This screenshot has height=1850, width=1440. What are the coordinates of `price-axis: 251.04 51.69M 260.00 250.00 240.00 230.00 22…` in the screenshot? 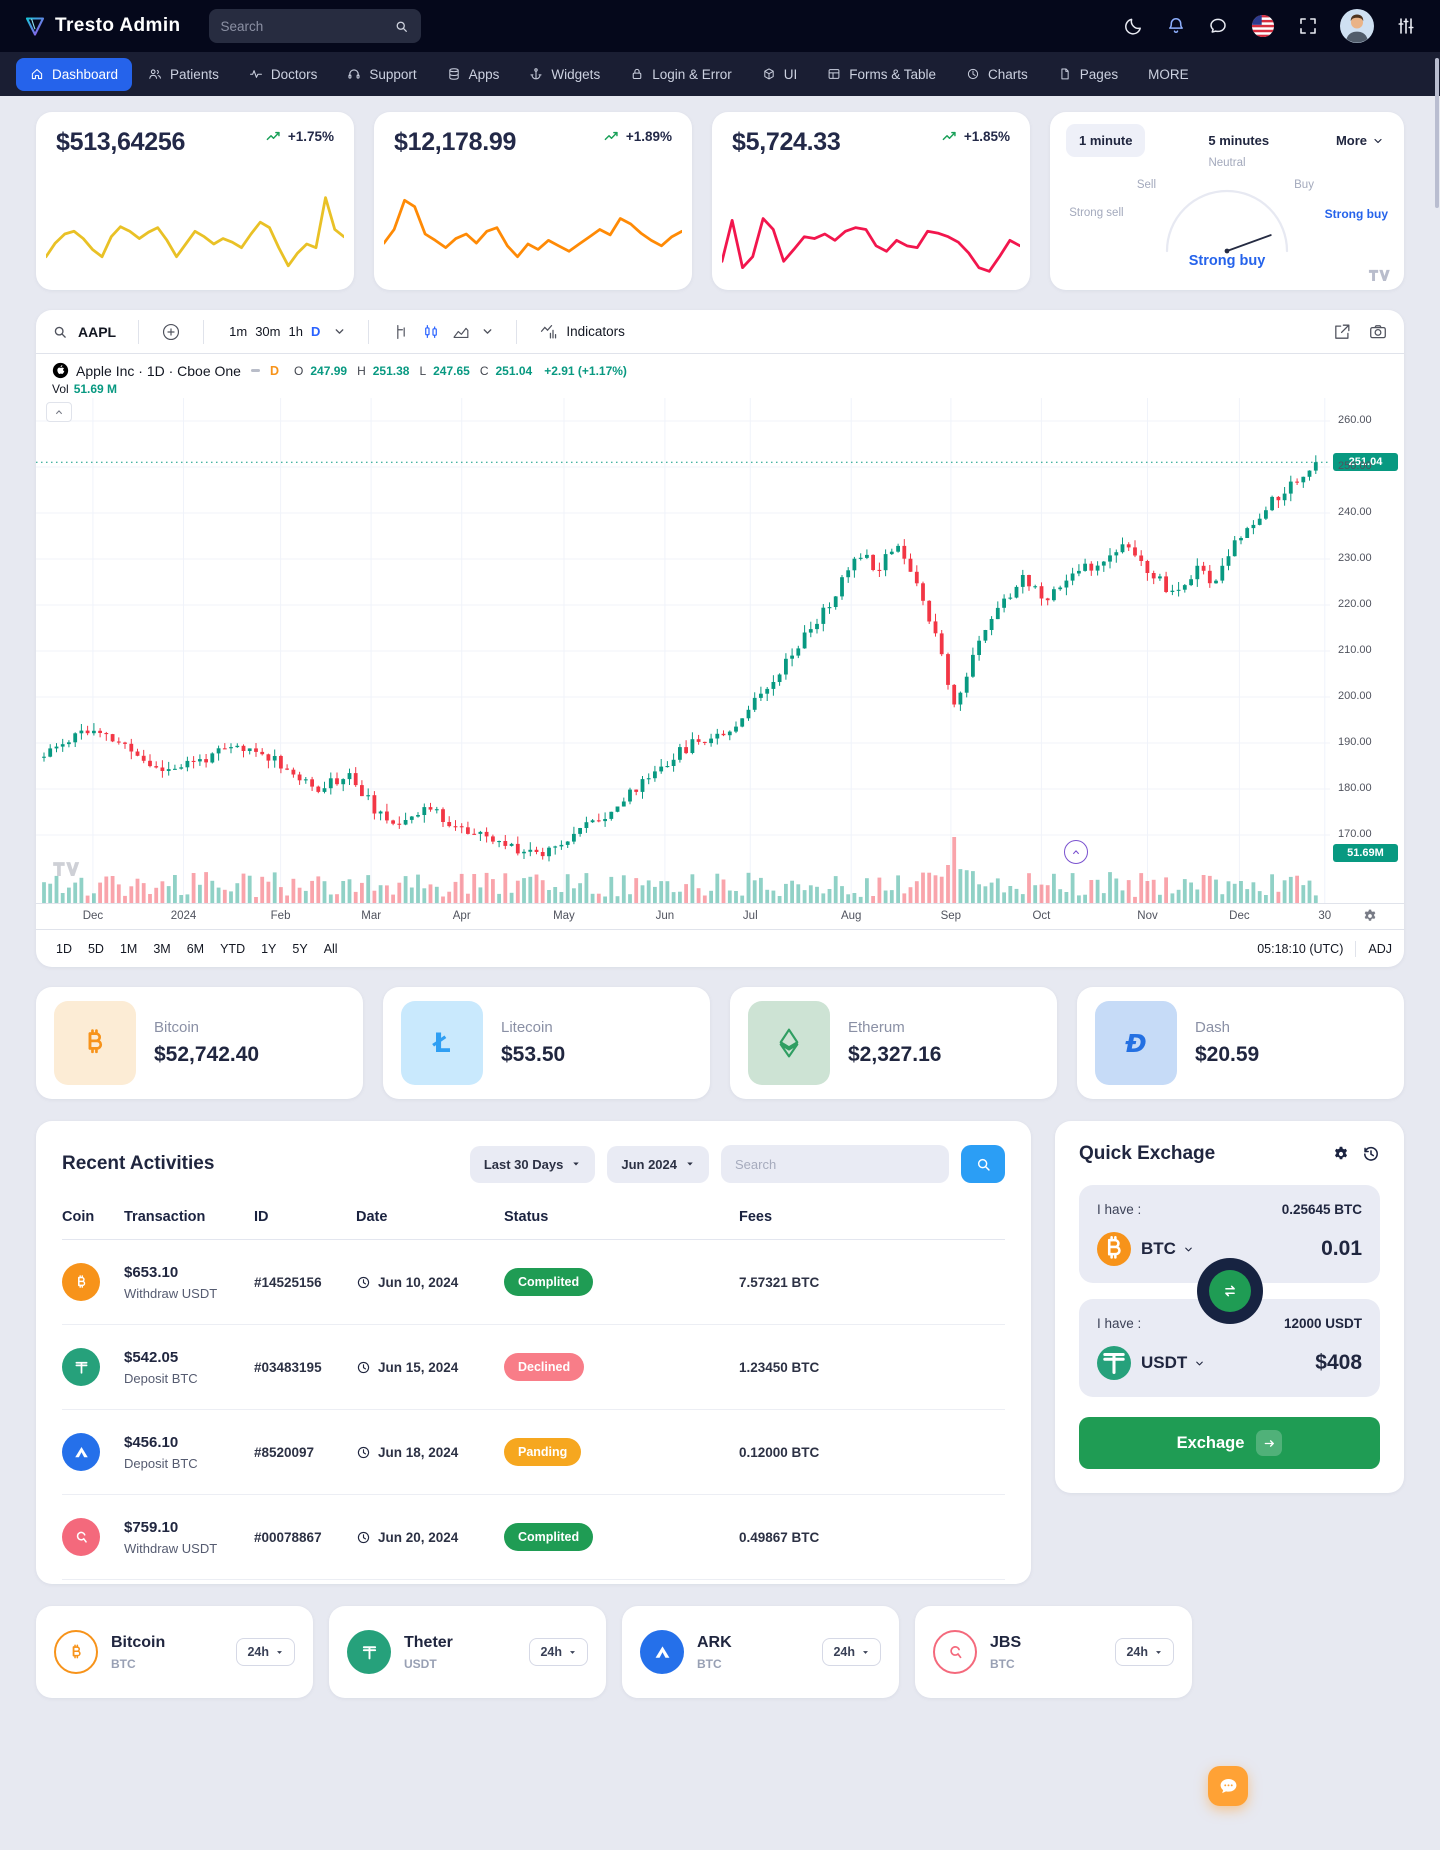 It's located at (1367, 650).